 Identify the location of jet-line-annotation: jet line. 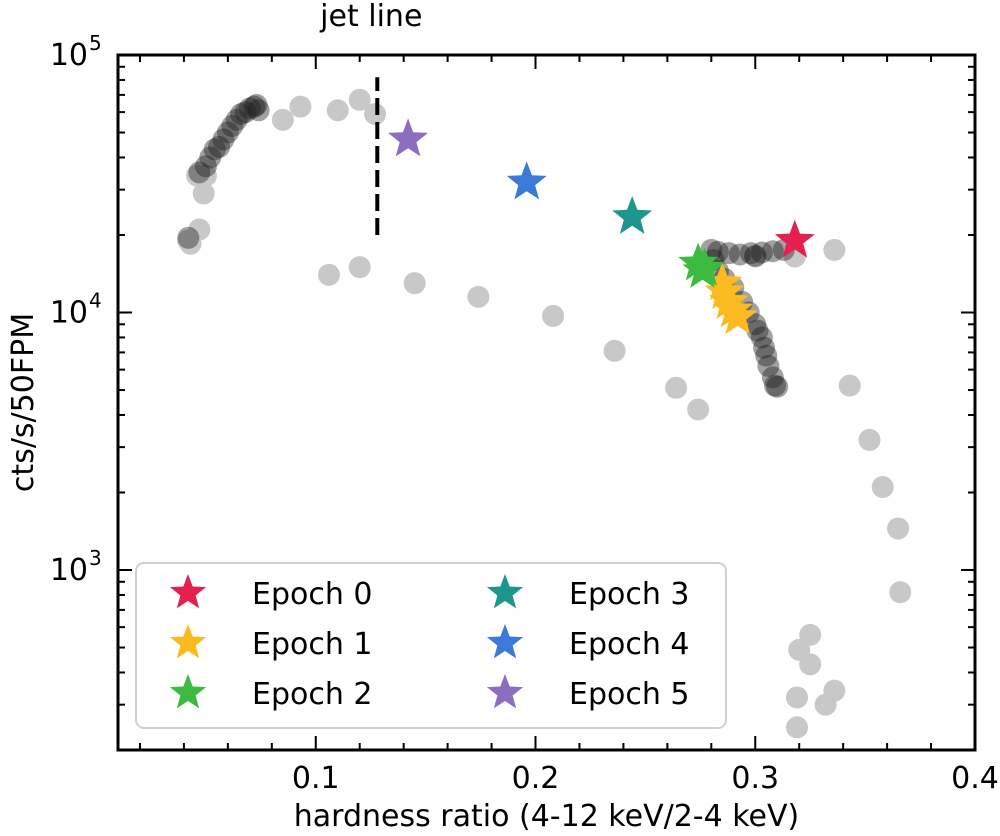
(370, 17).